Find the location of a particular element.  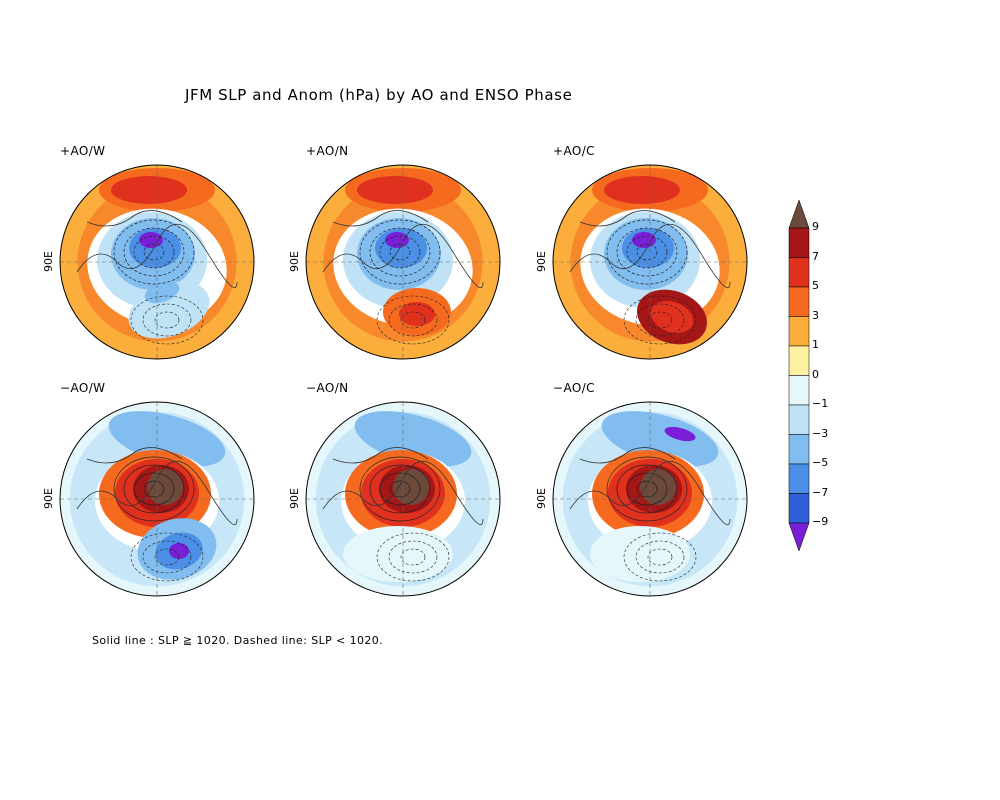

colorbar-tick-label: −3 is located at coordinates (820, 433).